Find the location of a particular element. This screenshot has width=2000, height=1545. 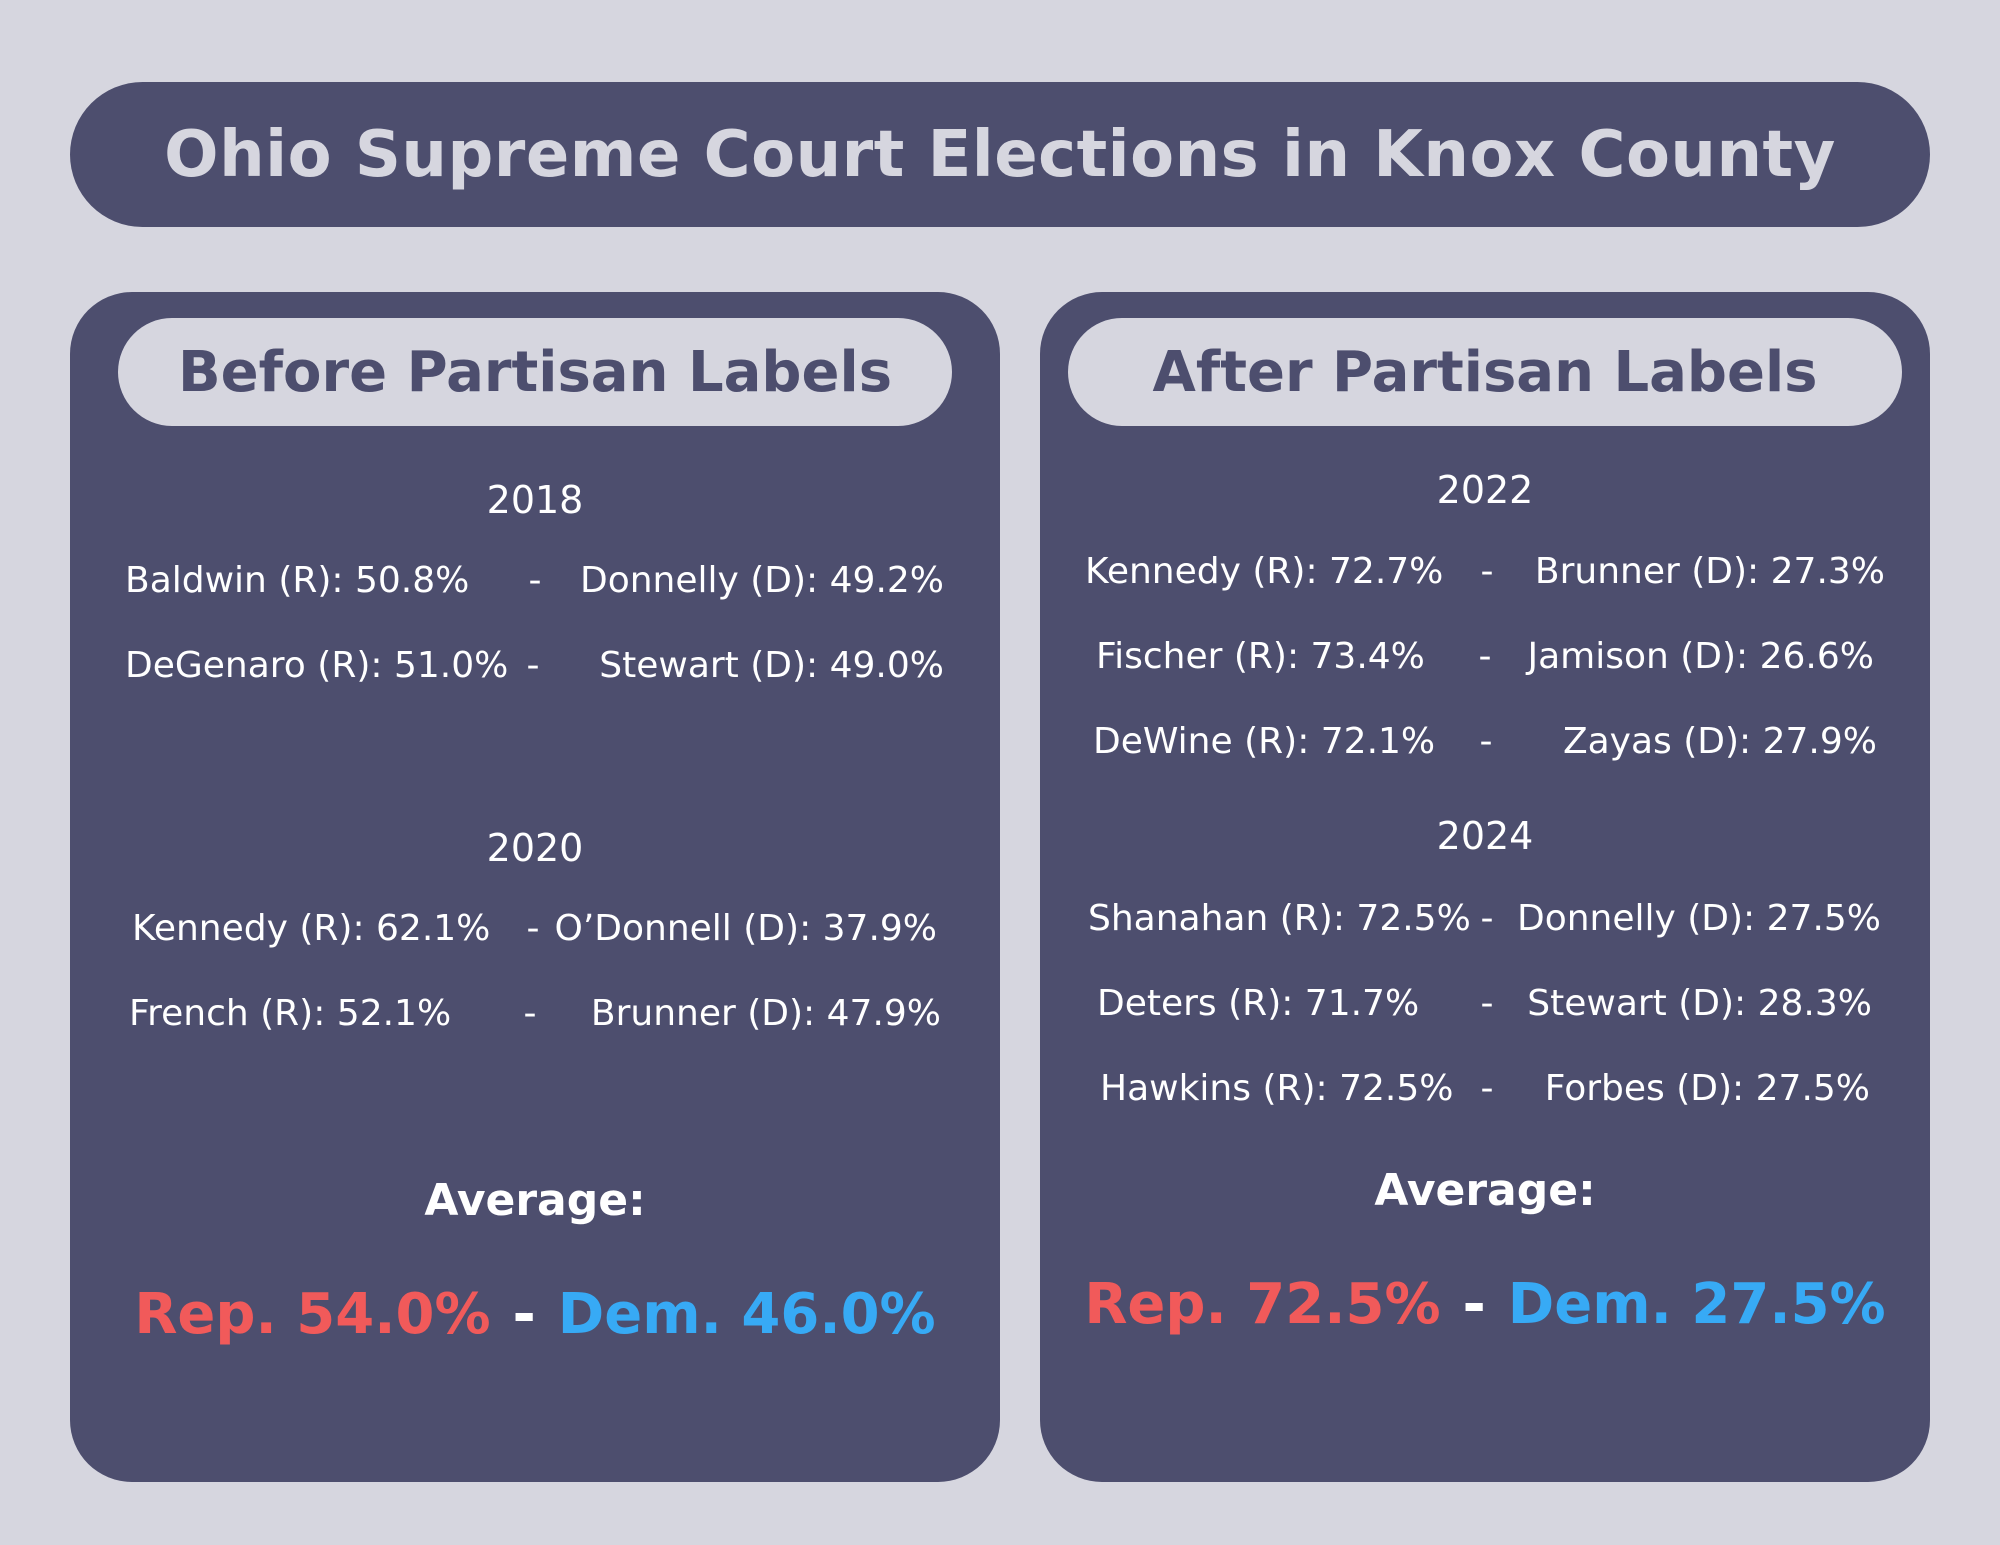

dem-result: Donnelly (D): 49.2% is located at coordinates (761, 580).